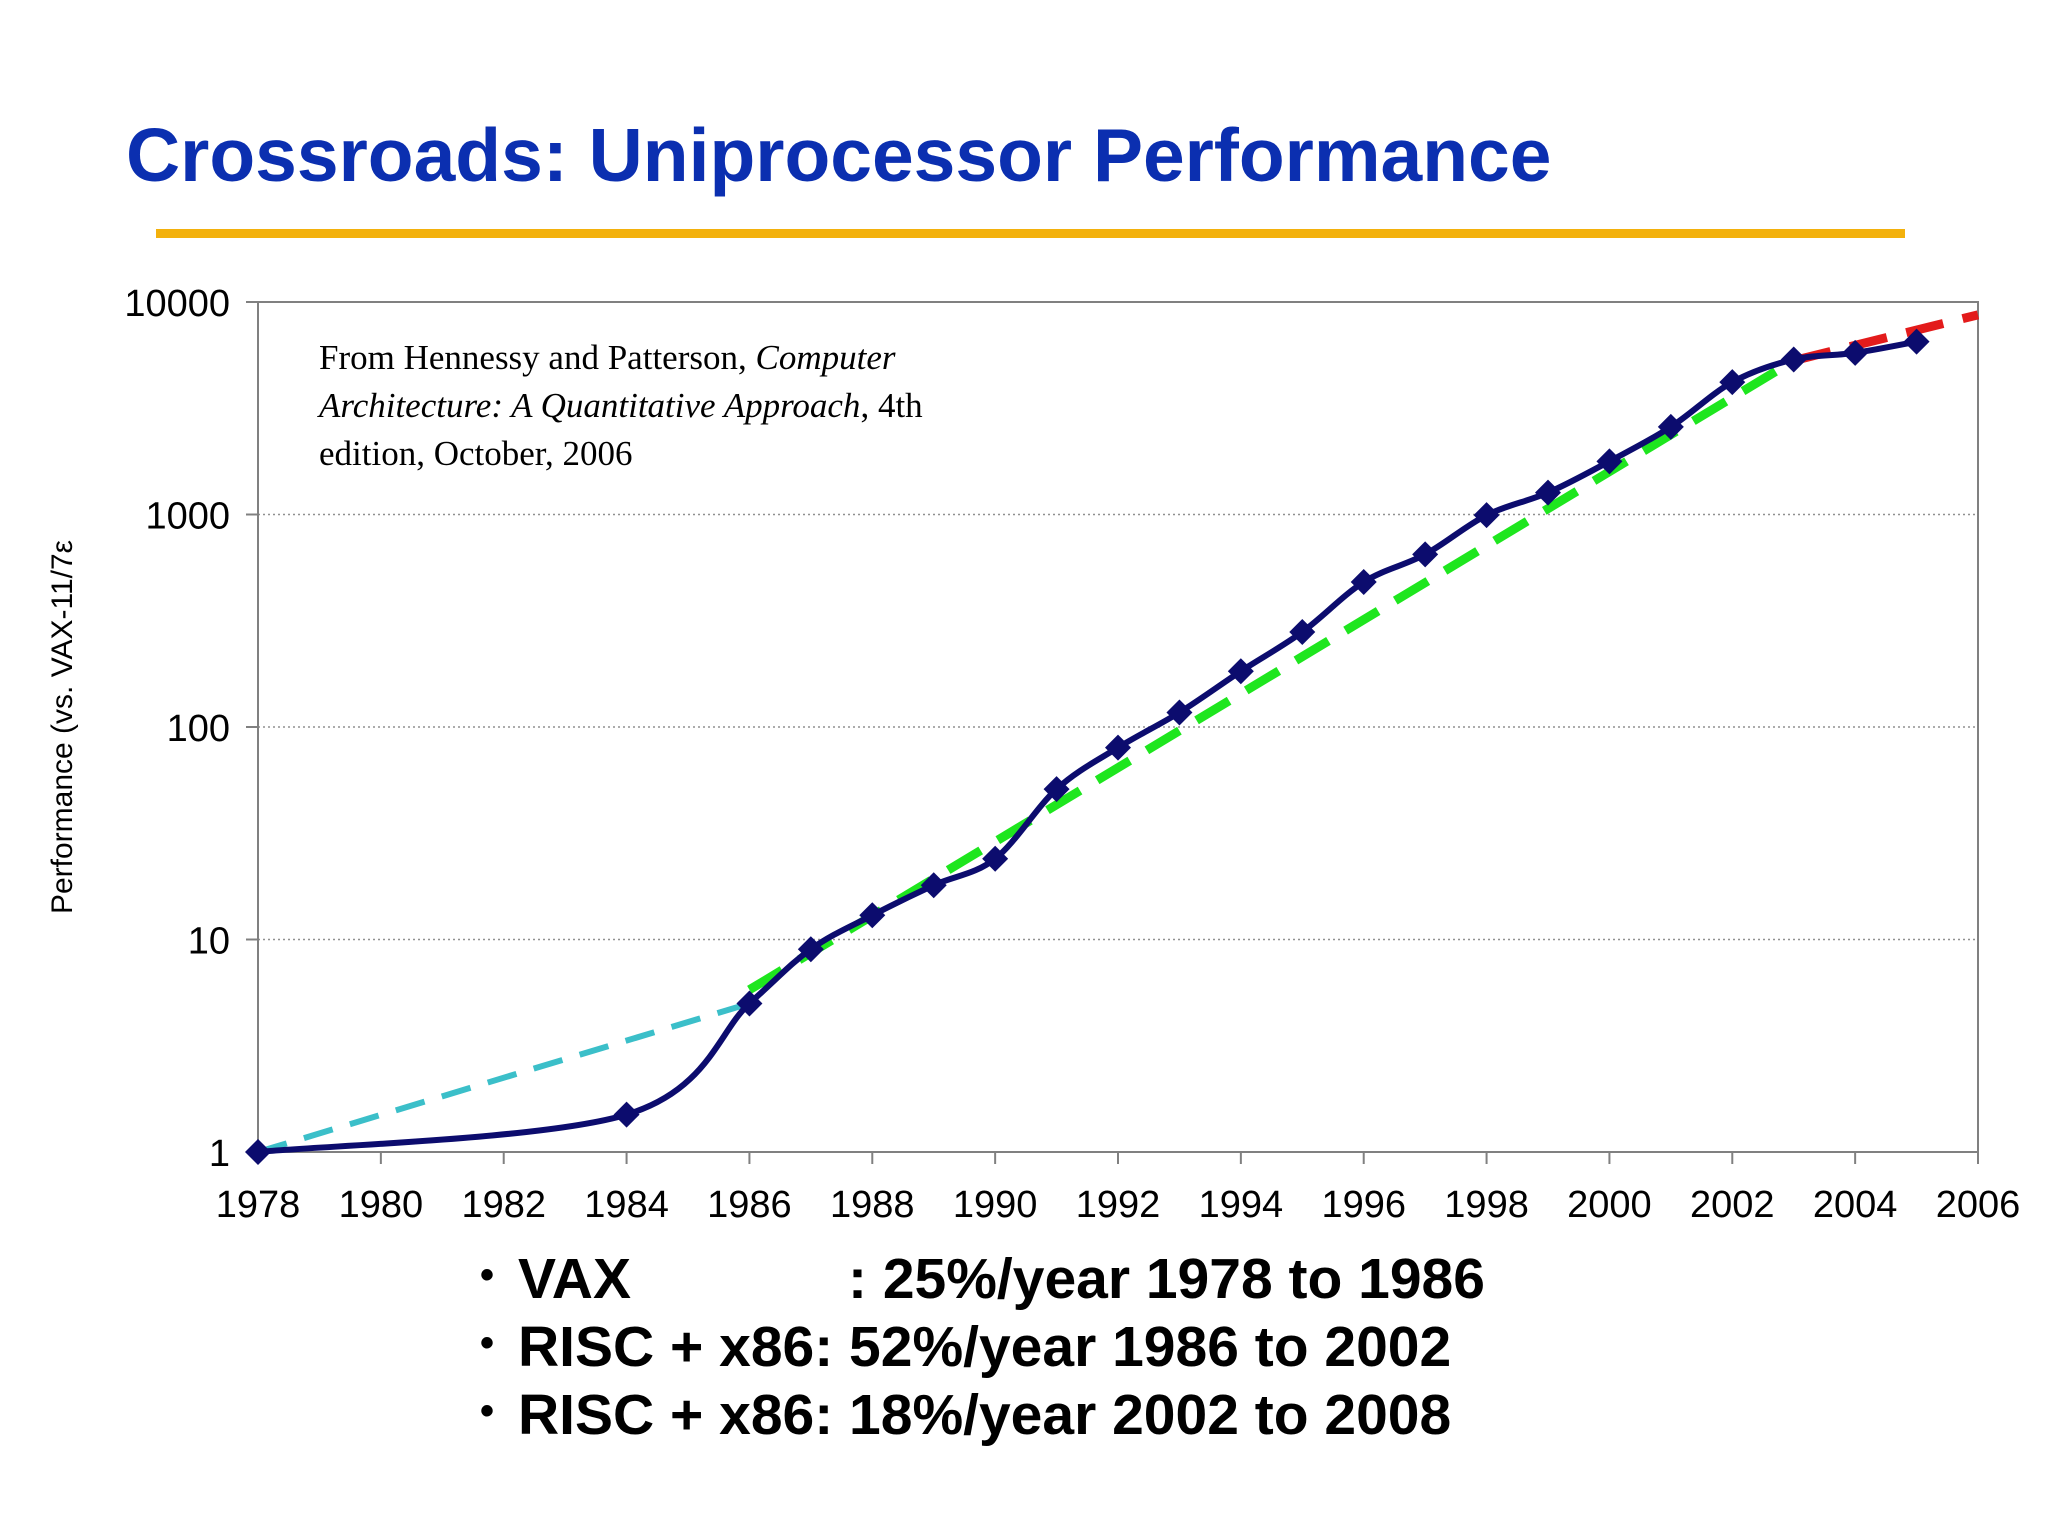 This screenshot has height=1536, width=2048. What do you see at coordinates (187, 517) in the screenshot?
I see `y-tick-label-1000: 1000` at bounding box center [187, 517].